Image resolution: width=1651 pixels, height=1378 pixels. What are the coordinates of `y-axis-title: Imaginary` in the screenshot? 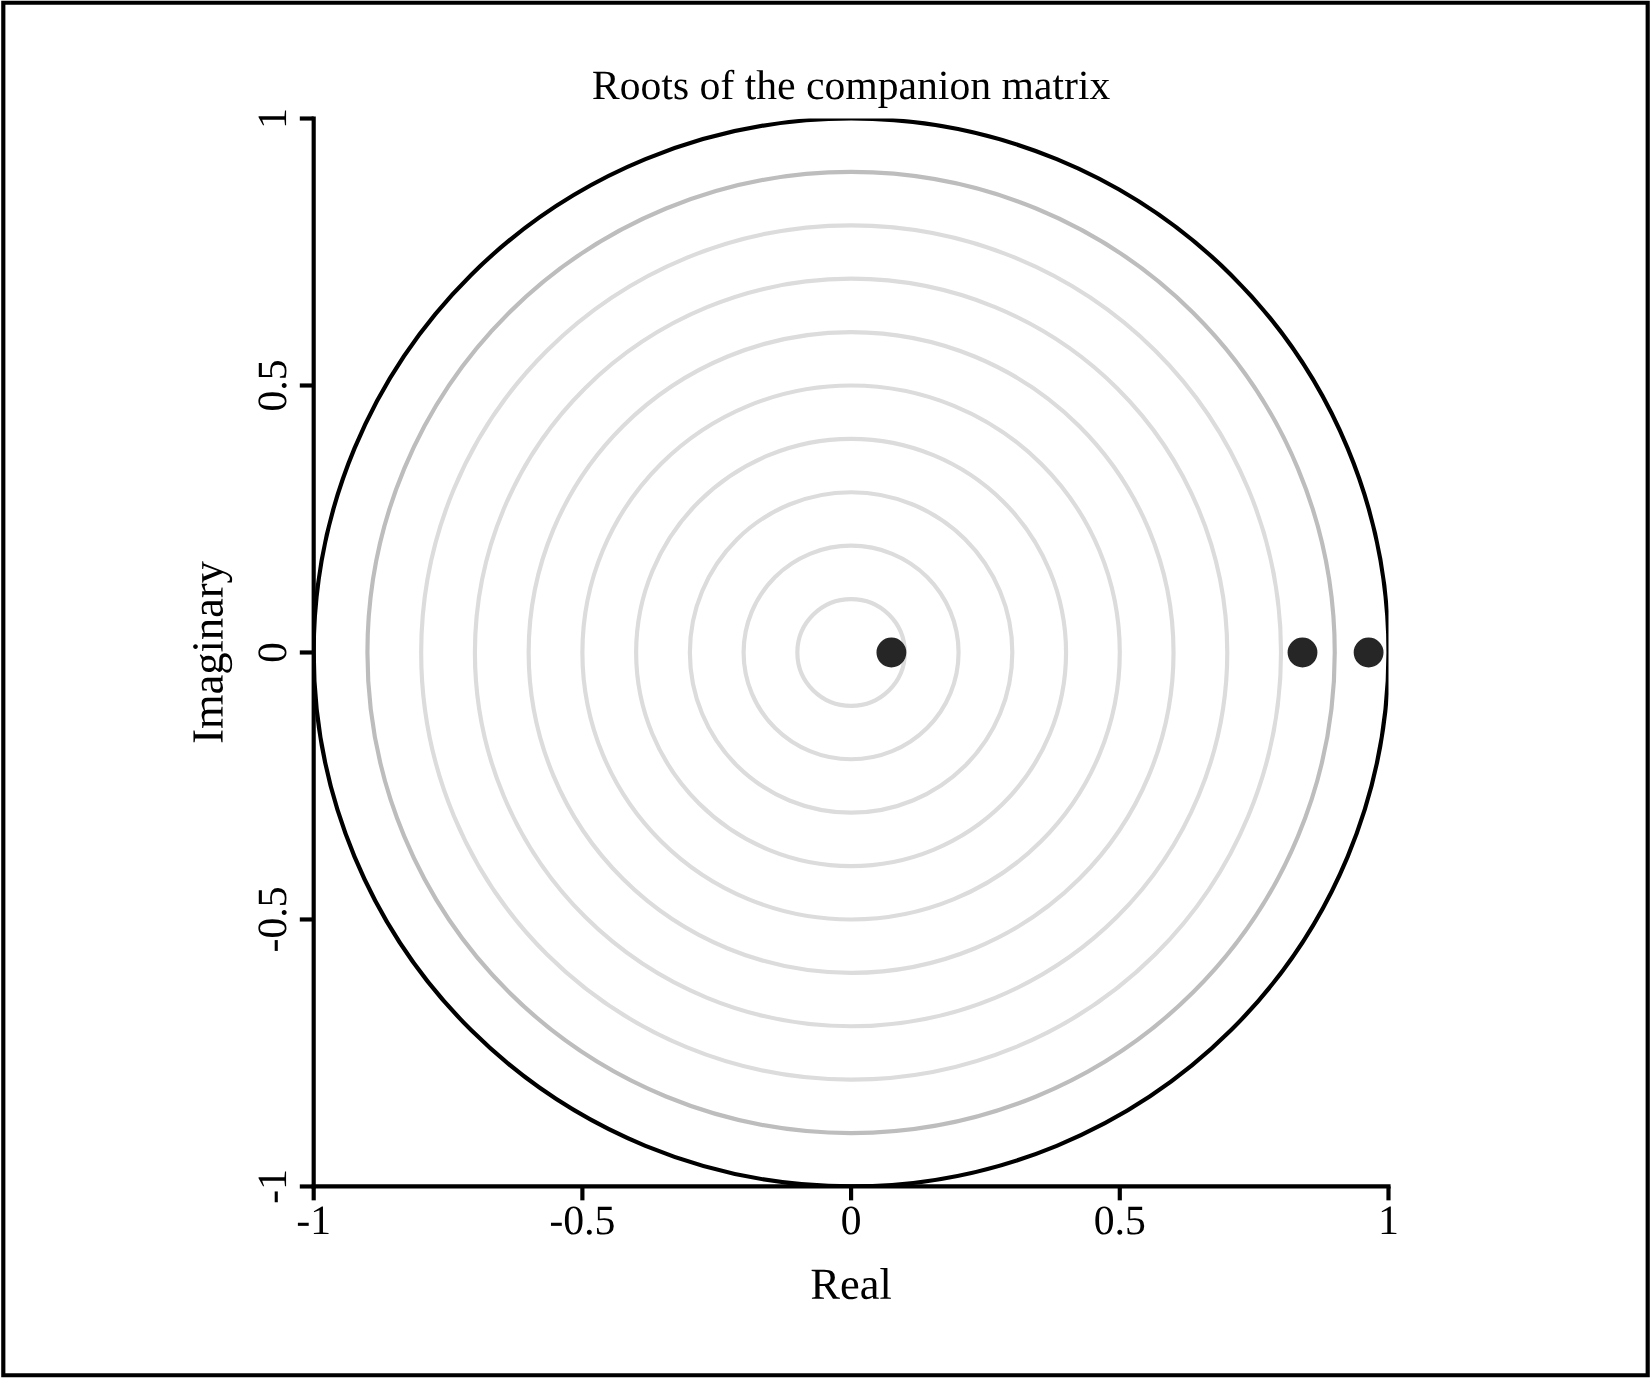 It's located at (213, 652).